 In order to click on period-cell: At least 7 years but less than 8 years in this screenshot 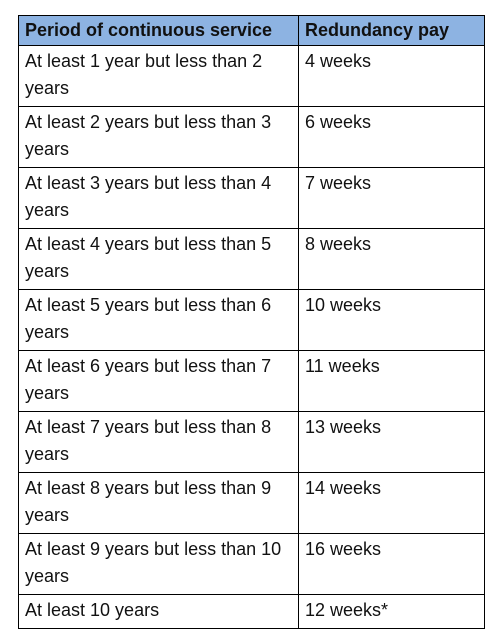, I will do `click(158, 442)`.